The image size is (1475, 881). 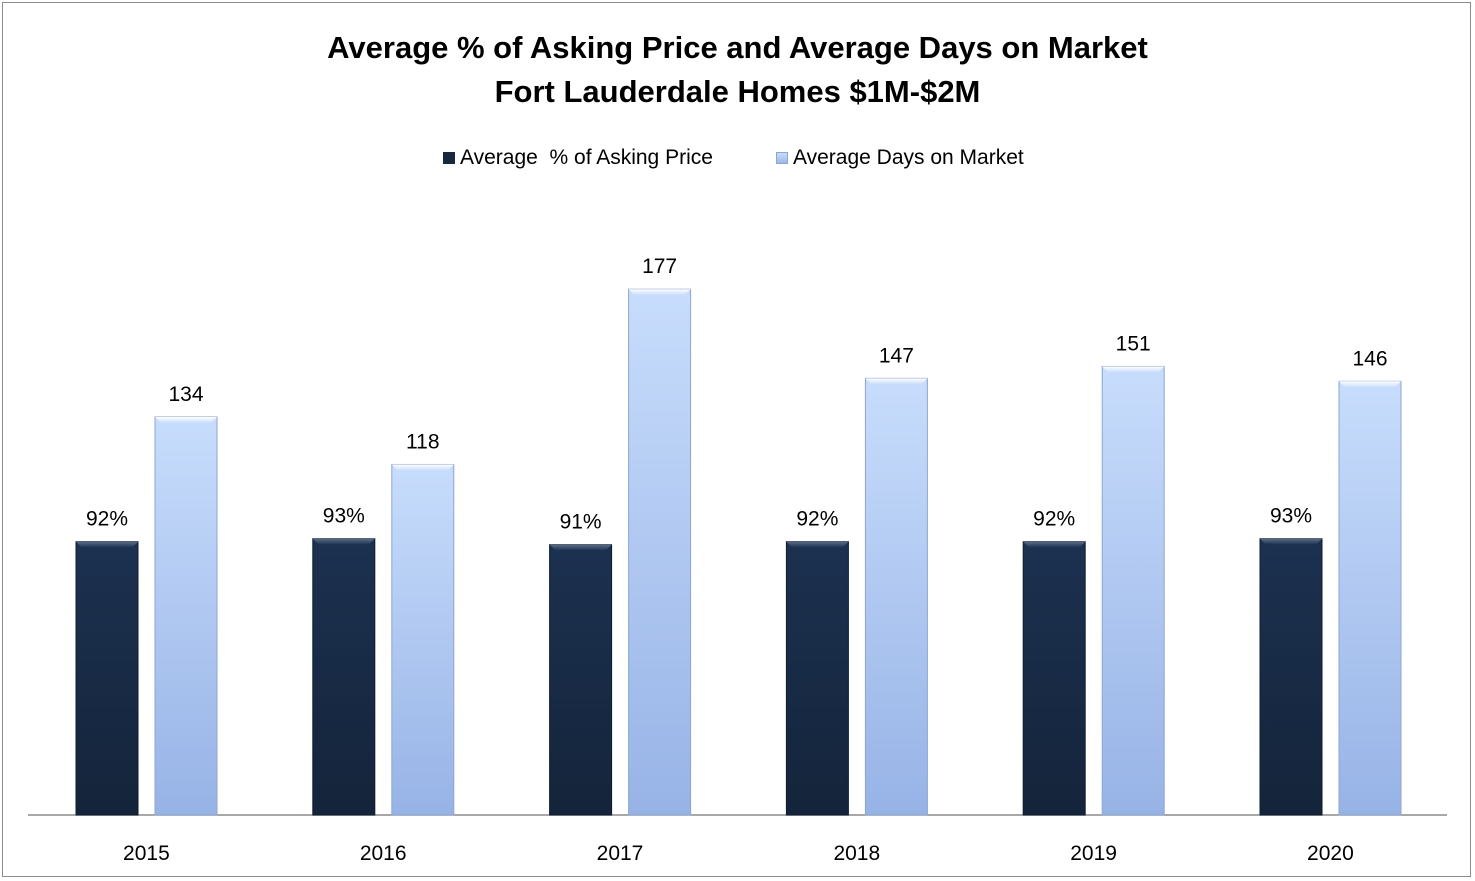 I want to click on legend-item-asking-price: Average % of Asking Price, so click(x=578, y=158).